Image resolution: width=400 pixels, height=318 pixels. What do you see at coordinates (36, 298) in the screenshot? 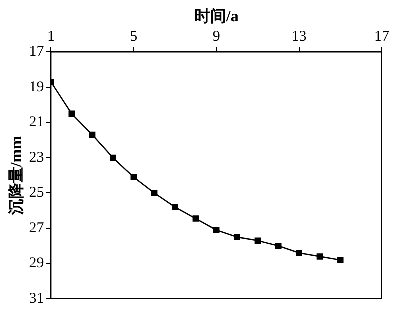
I see `y-tick-label: 31` at bounding box center [36, 298].